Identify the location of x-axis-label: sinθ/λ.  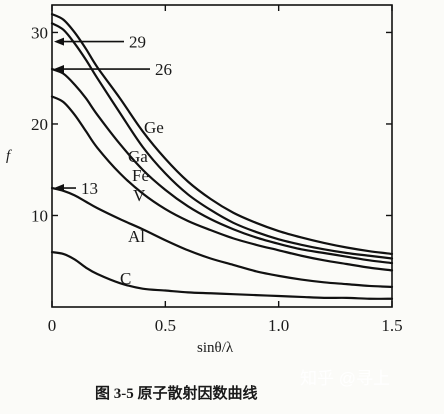
(215, 348).